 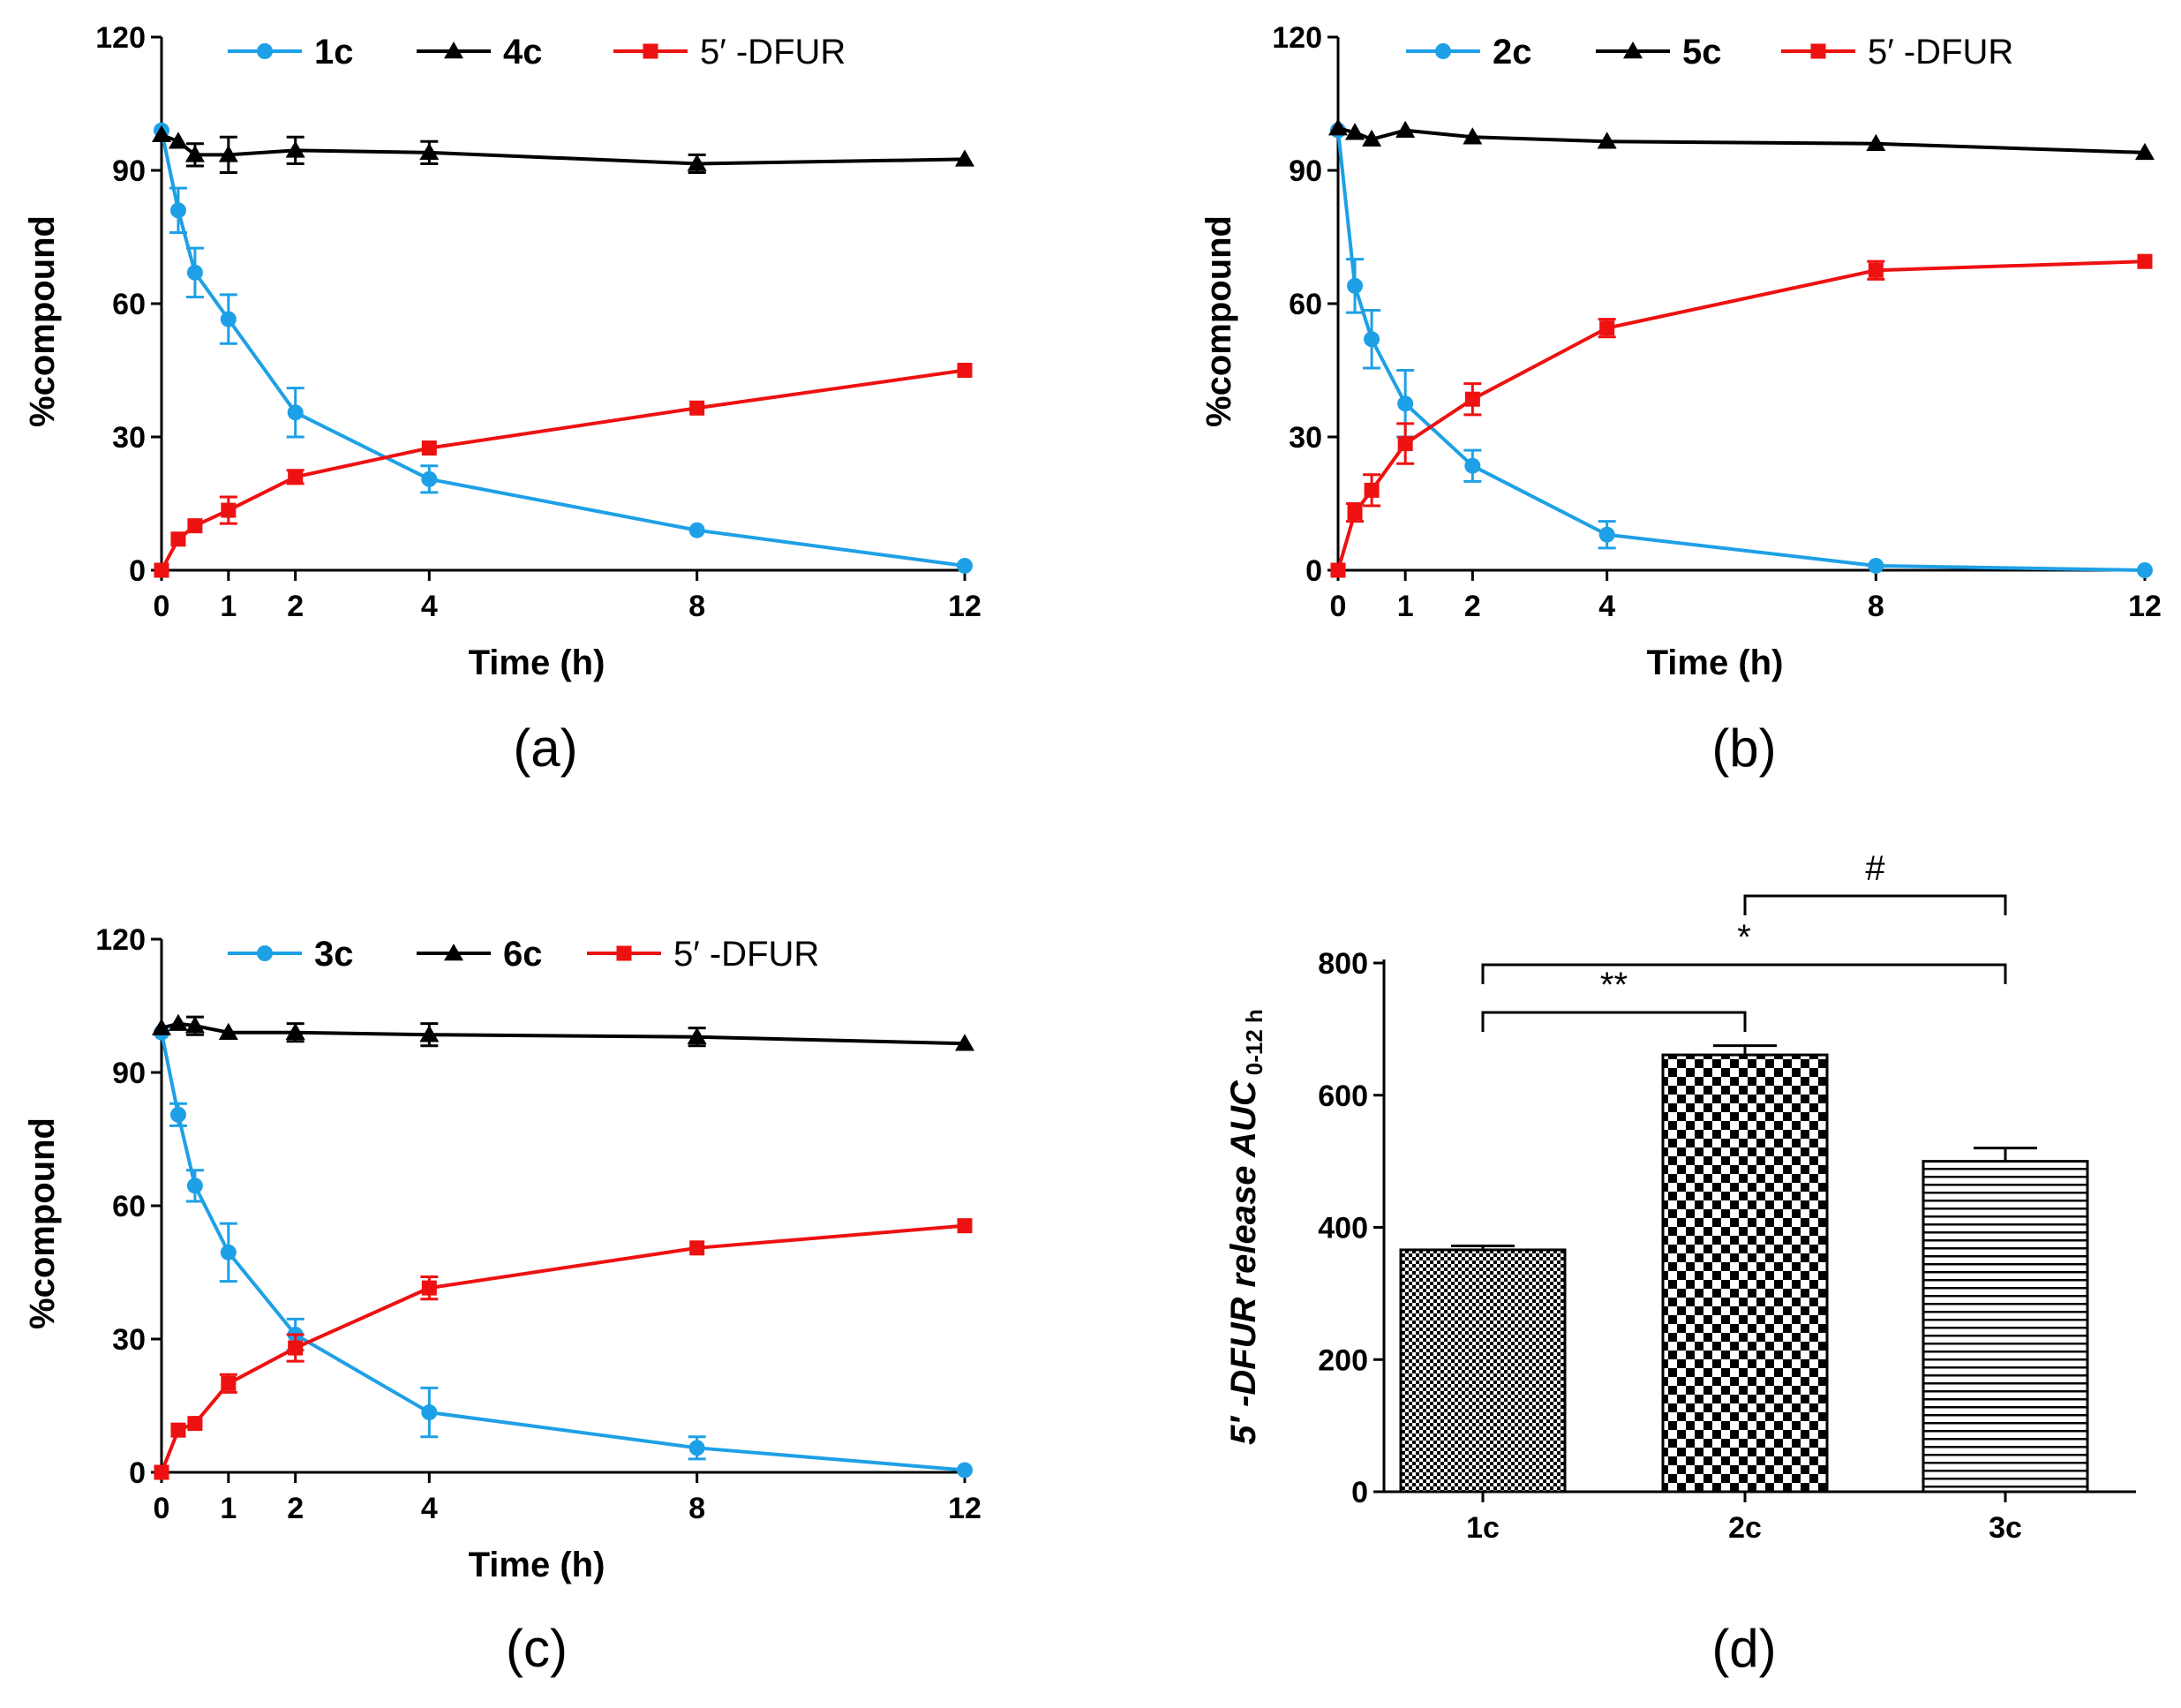 What do you see at coordinates (1343, 1228) in the screenshot?
I see `y-tick-label: 400` at bounding box center [1343, 1228].